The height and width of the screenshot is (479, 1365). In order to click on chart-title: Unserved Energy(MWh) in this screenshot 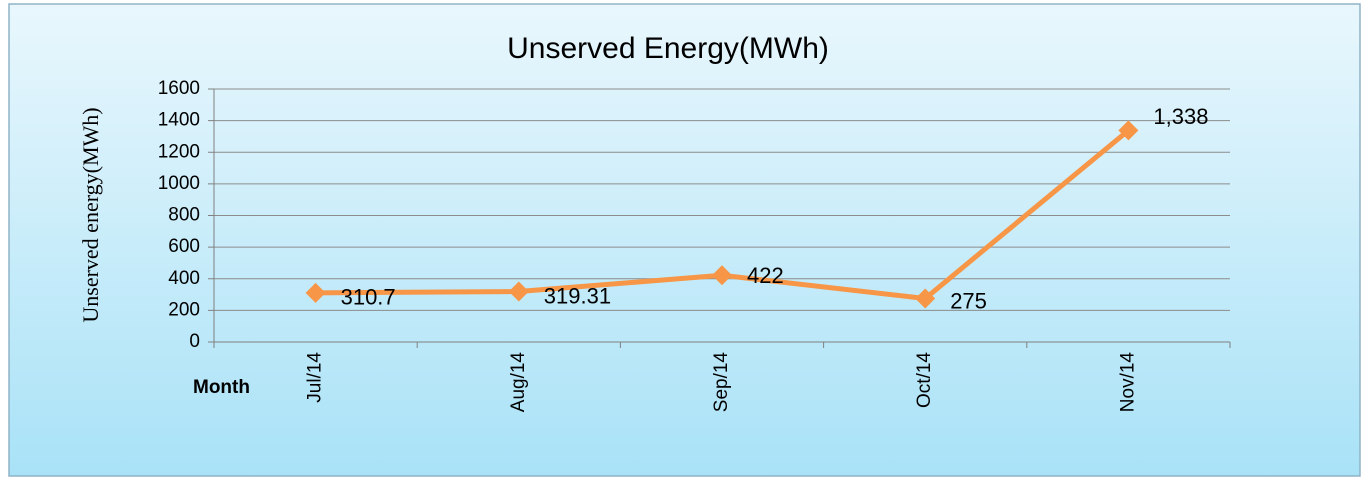, I will do `click(668, 48)`.